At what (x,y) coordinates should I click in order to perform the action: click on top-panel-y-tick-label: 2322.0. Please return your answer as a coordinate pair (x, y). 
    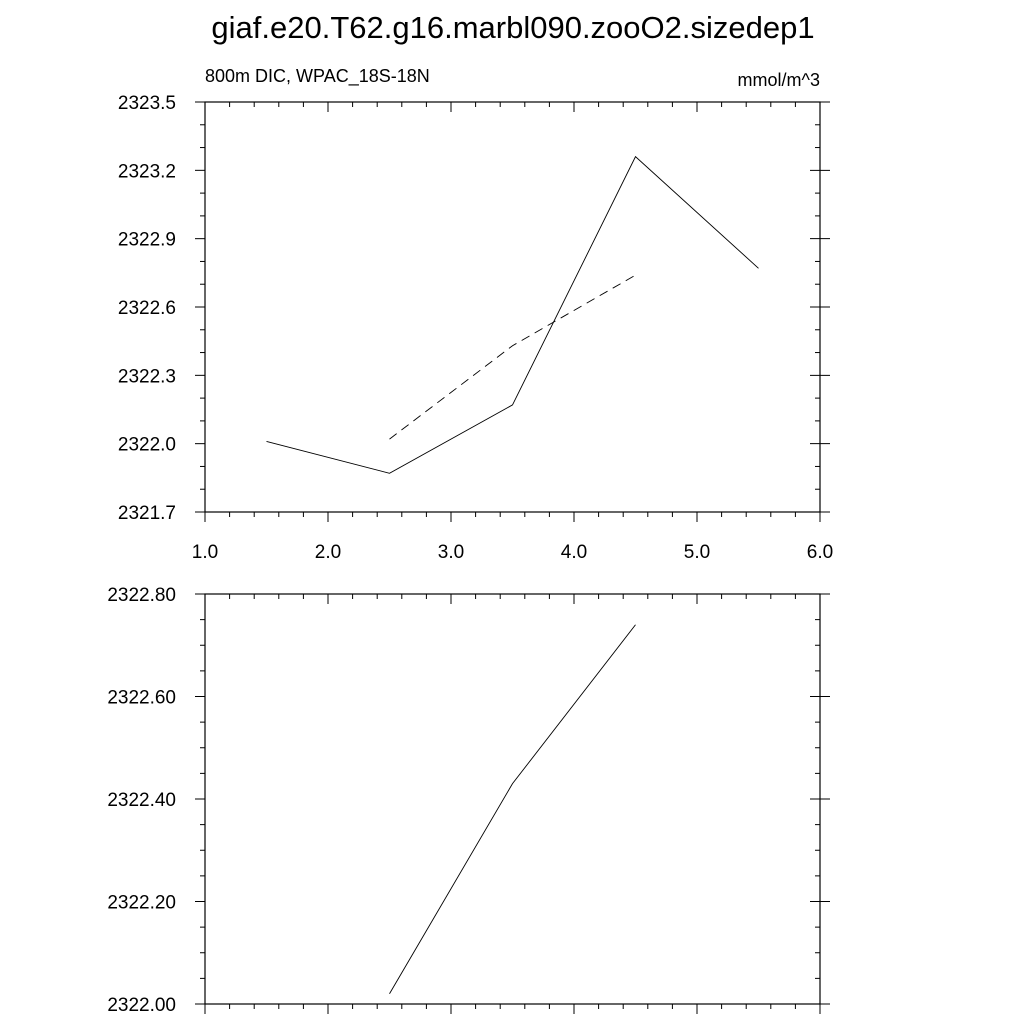
    Looking at the image, I should click on (147, 445).